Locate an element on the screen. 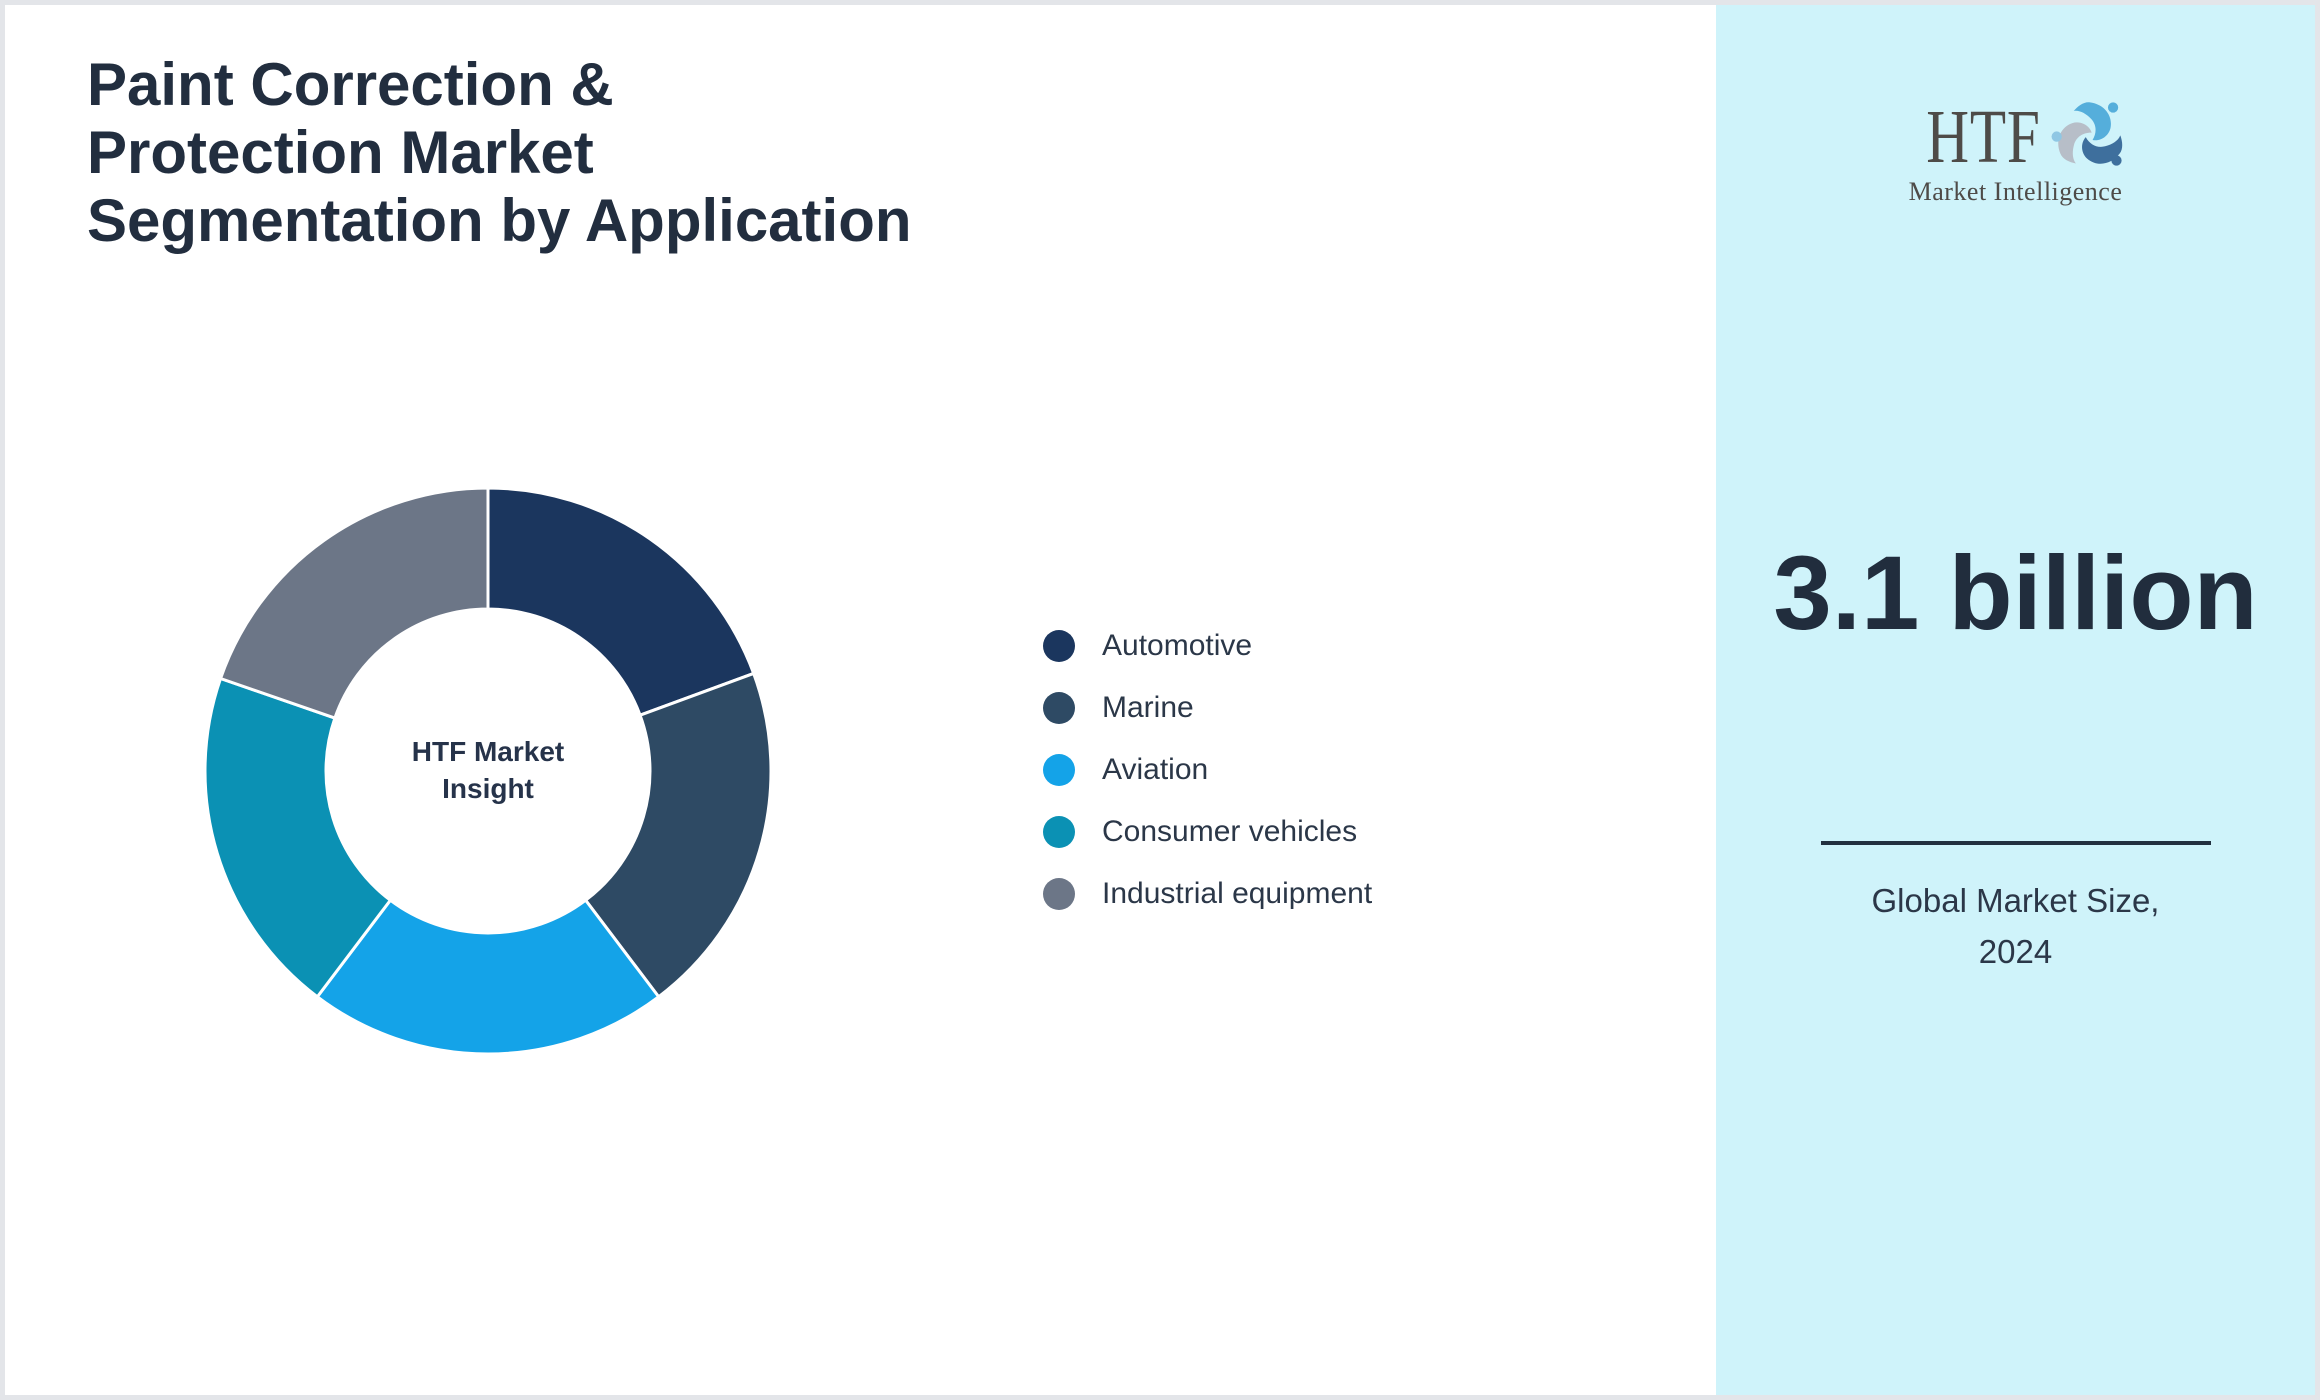 This screenshot has width=2320, height=1400. legend-swatch-marine is located at coordinates (1059, 708).